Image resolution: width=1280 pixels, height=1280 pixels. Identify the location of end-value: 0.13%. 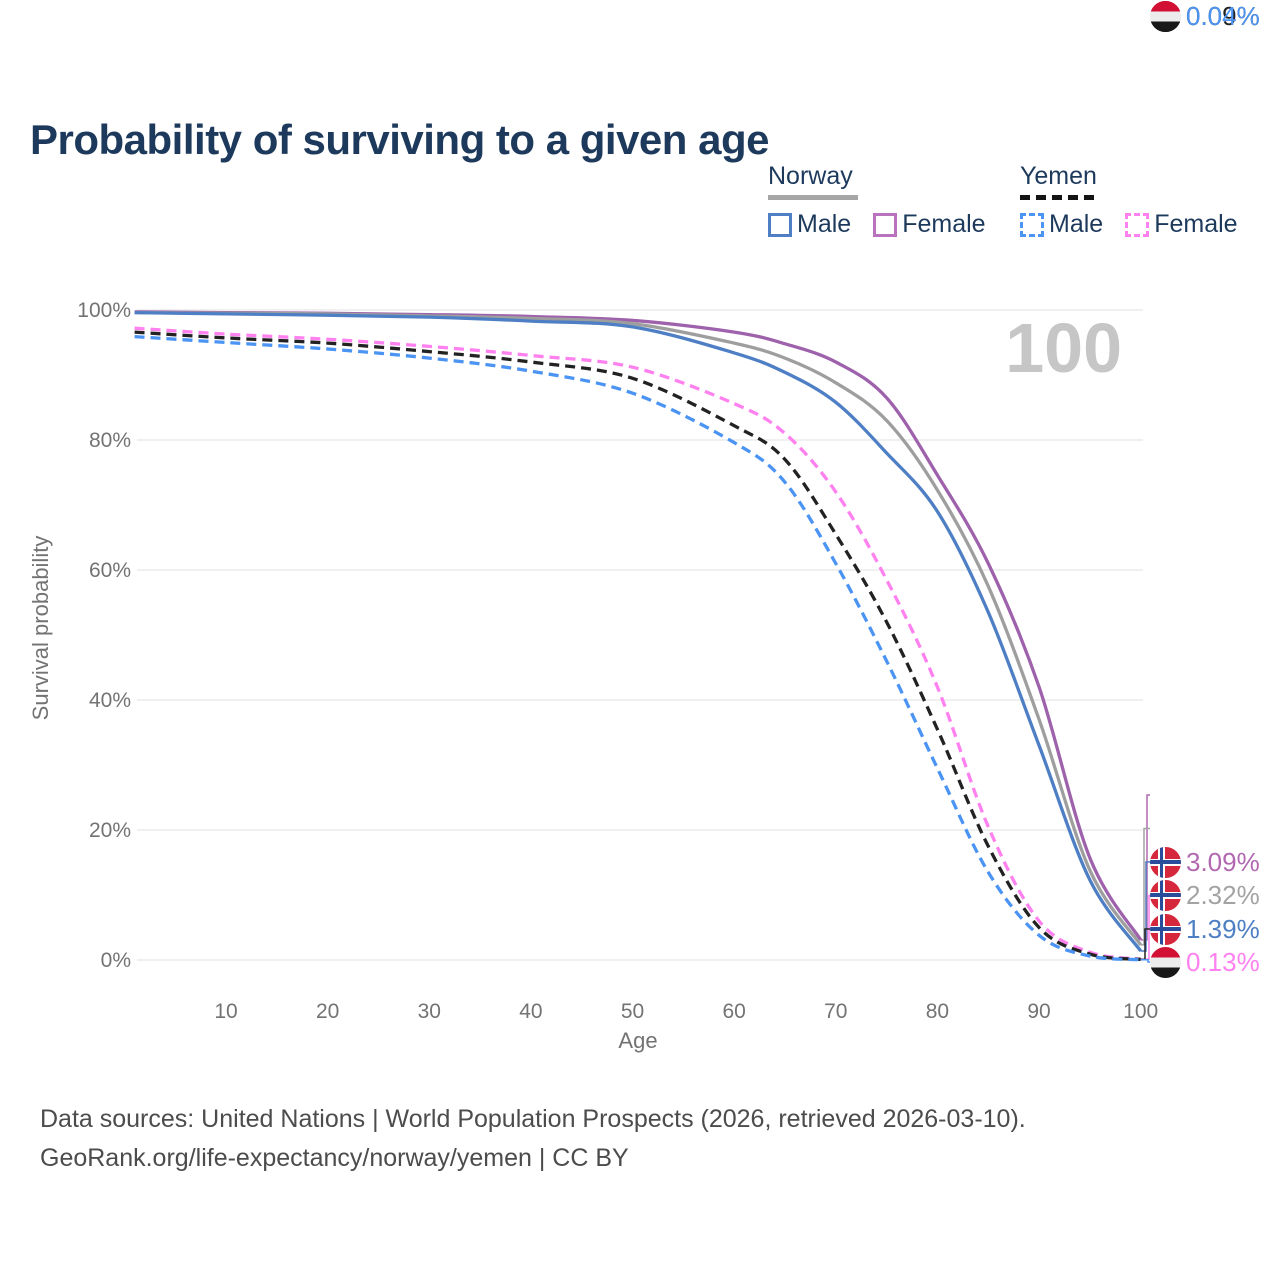
(1223, 961).